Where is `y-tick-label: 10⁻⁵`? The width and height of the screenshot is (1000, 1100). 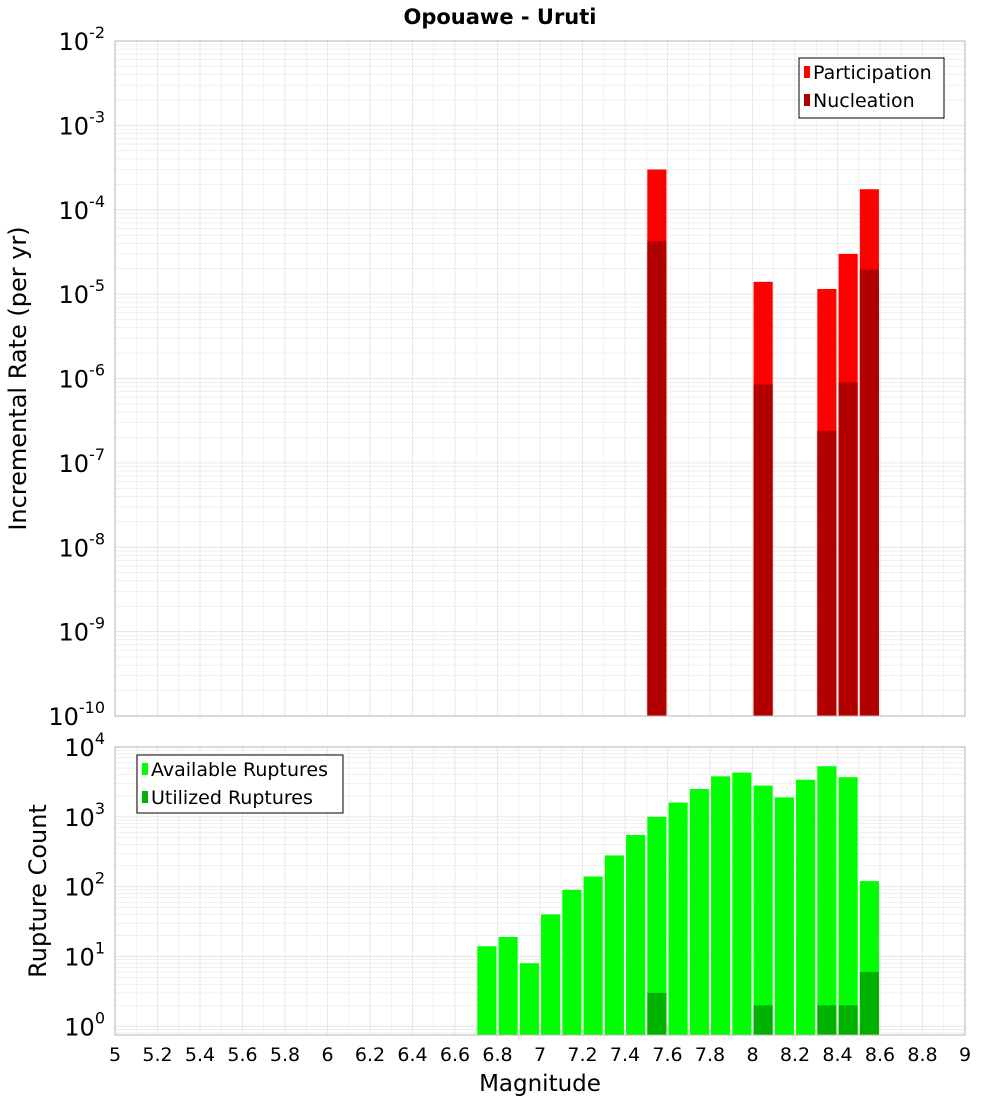
y-tick-label: 10⁻⁵ is located at coordinates (82, 292).